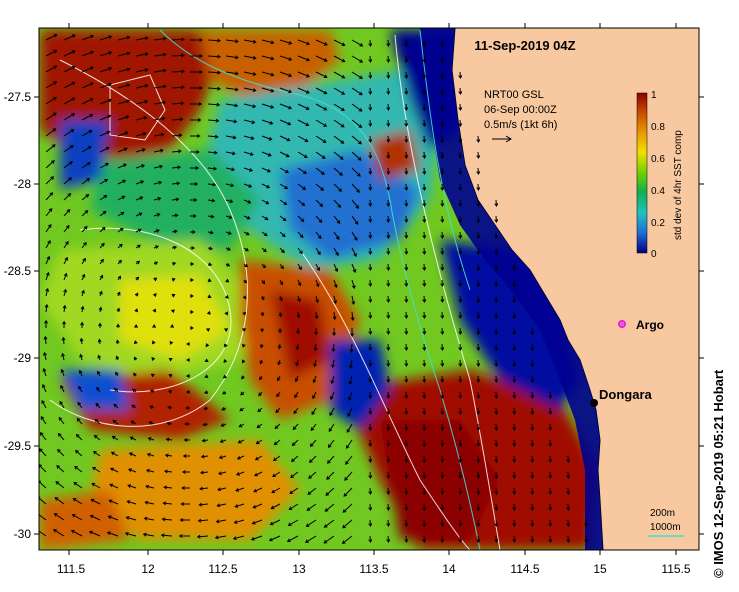 This screenshot has width=739, height=592. Describe the element at coordinates (650, 325) in the screenshot. I see `argo-label: Argo` at that location.